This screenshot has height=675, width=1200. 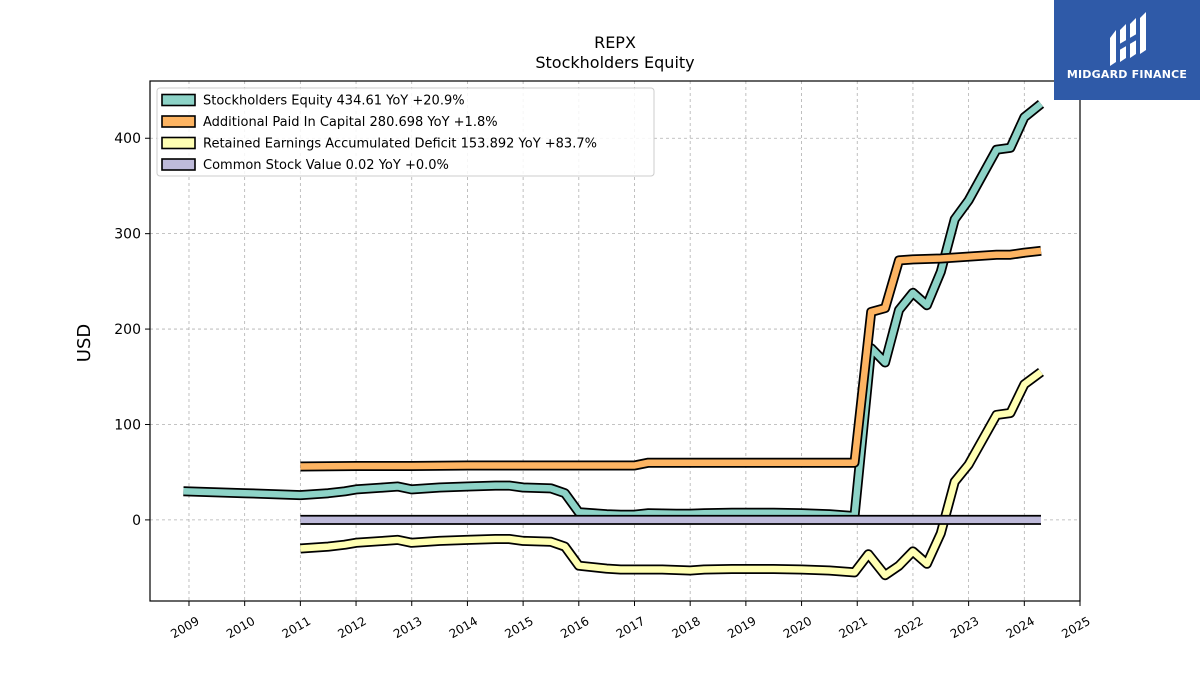 I want to click on x-tick-label: 2015, so click(x=518, y=627).